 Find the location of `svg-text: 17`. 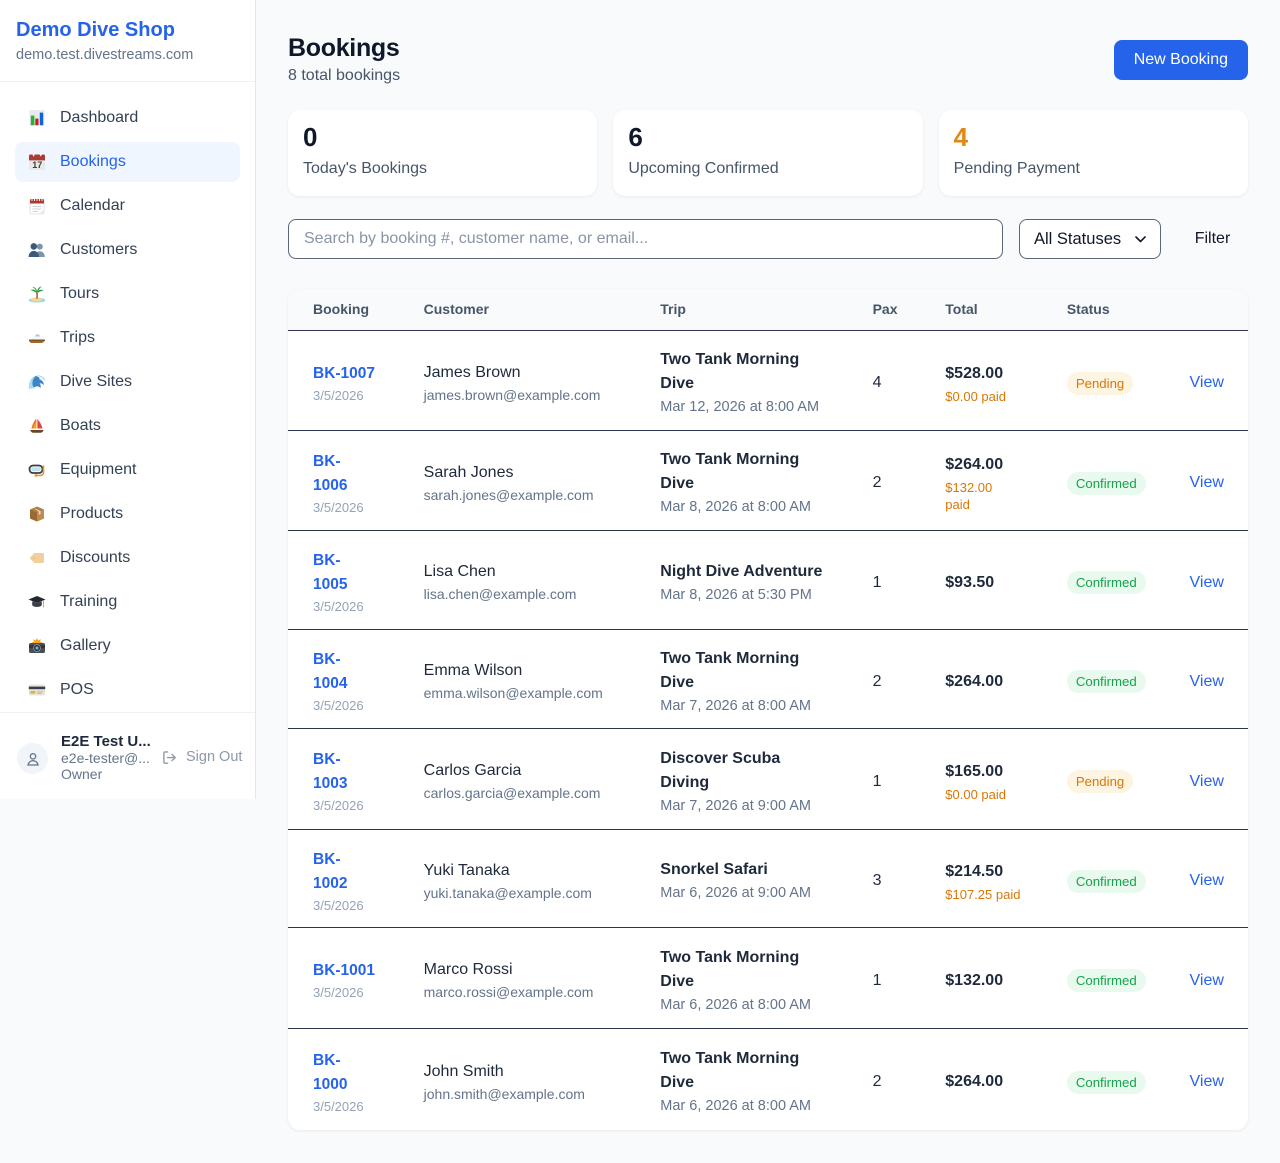

svg-text: 17 is located at coordinates (37, 165).